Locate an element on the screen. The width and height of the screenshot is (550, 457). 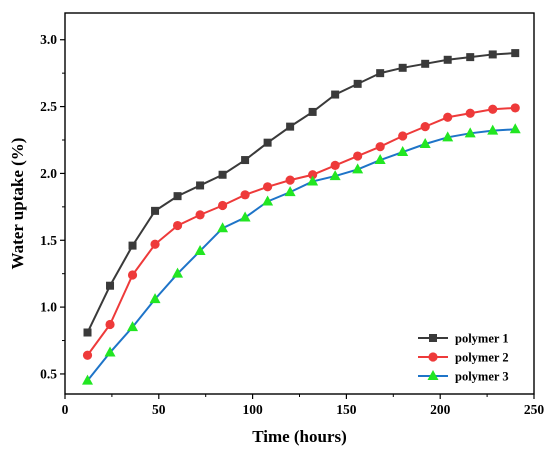
legend-label: polymer 1 is located at coordinates (482, 339).